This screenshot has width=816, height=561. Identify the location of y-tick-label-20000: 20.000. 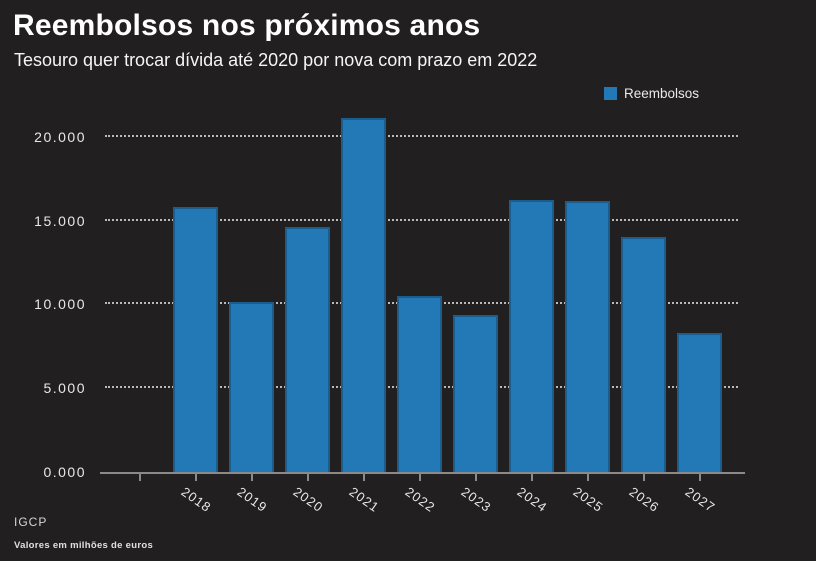
(60, 136).